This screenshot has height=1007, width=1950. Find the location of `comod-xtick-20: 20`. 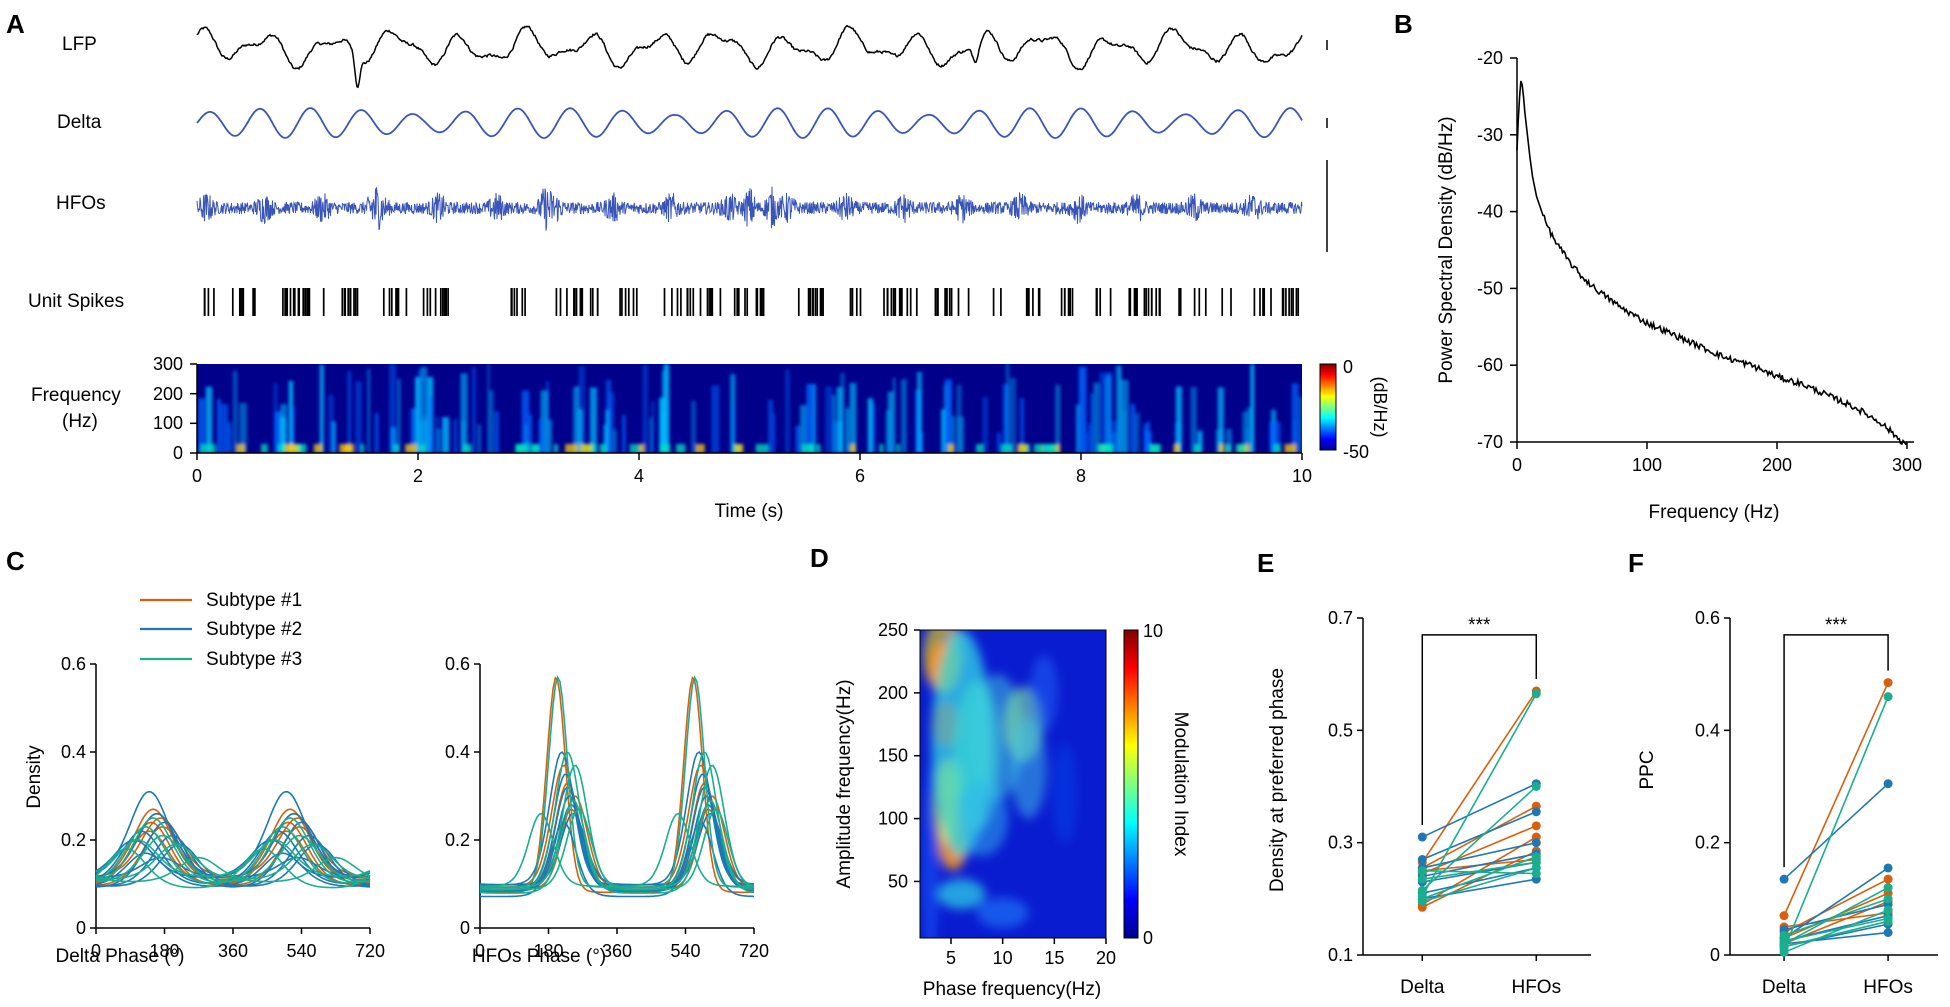

comod-xtick-20: 20 is located at coordinates (1106, 958).